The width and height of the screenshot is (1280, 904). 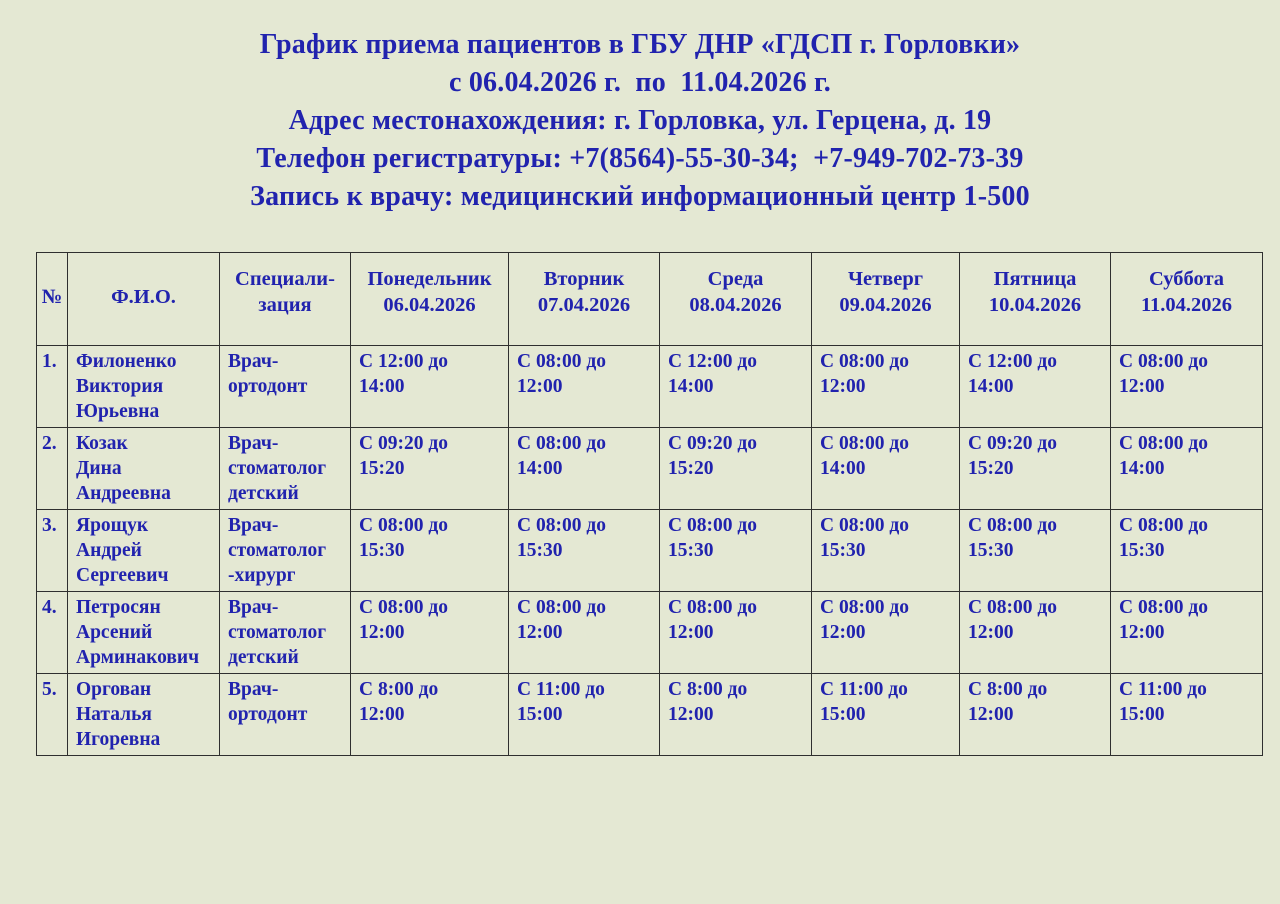 What do you see at coordinates (1035, 305) in the screenshot?
I see `header-line: 10.04.2026` at bounding box center [1035, 305].